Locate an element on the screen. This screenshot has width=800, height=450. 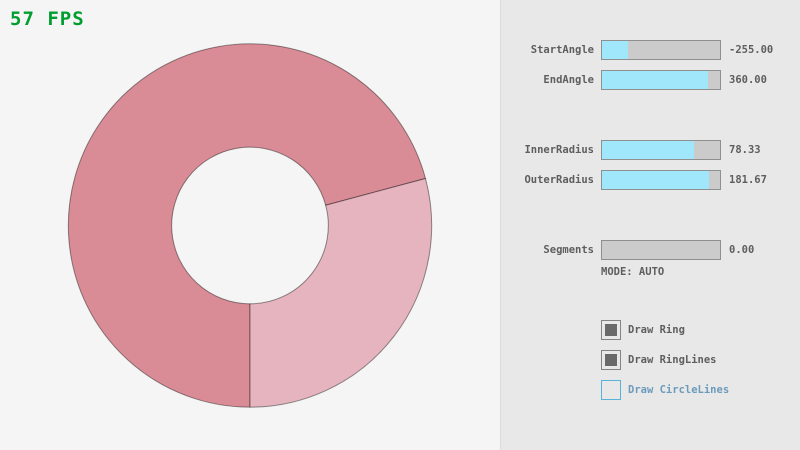
checkbox-row-draw-ringlines: Draw RingLines is located at coordinates (650, 360).